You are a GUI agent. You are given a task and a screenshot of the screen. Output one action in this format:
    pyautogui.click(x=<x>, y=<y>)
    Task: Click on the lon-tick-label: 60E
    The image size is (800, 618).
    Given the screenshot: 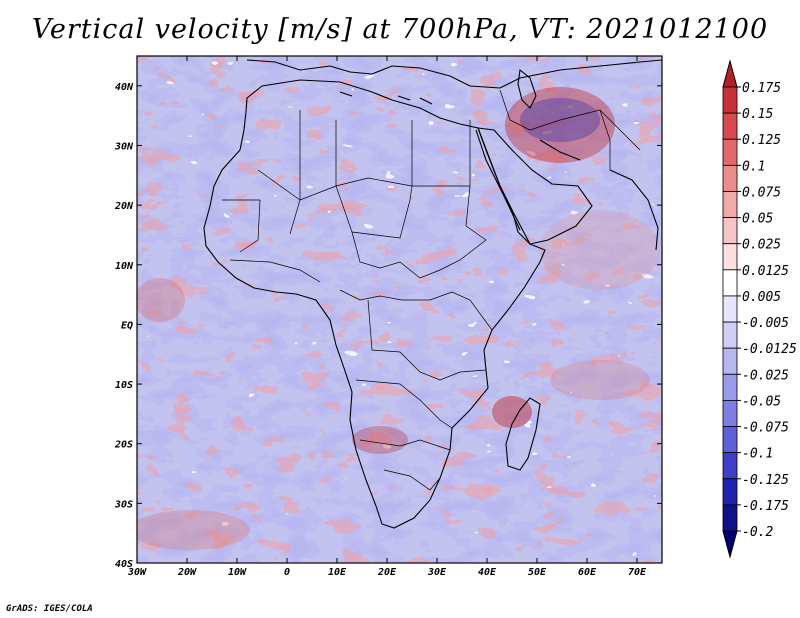 What is the action you would take?
    pyautogui.click(x=587, y=572)
    